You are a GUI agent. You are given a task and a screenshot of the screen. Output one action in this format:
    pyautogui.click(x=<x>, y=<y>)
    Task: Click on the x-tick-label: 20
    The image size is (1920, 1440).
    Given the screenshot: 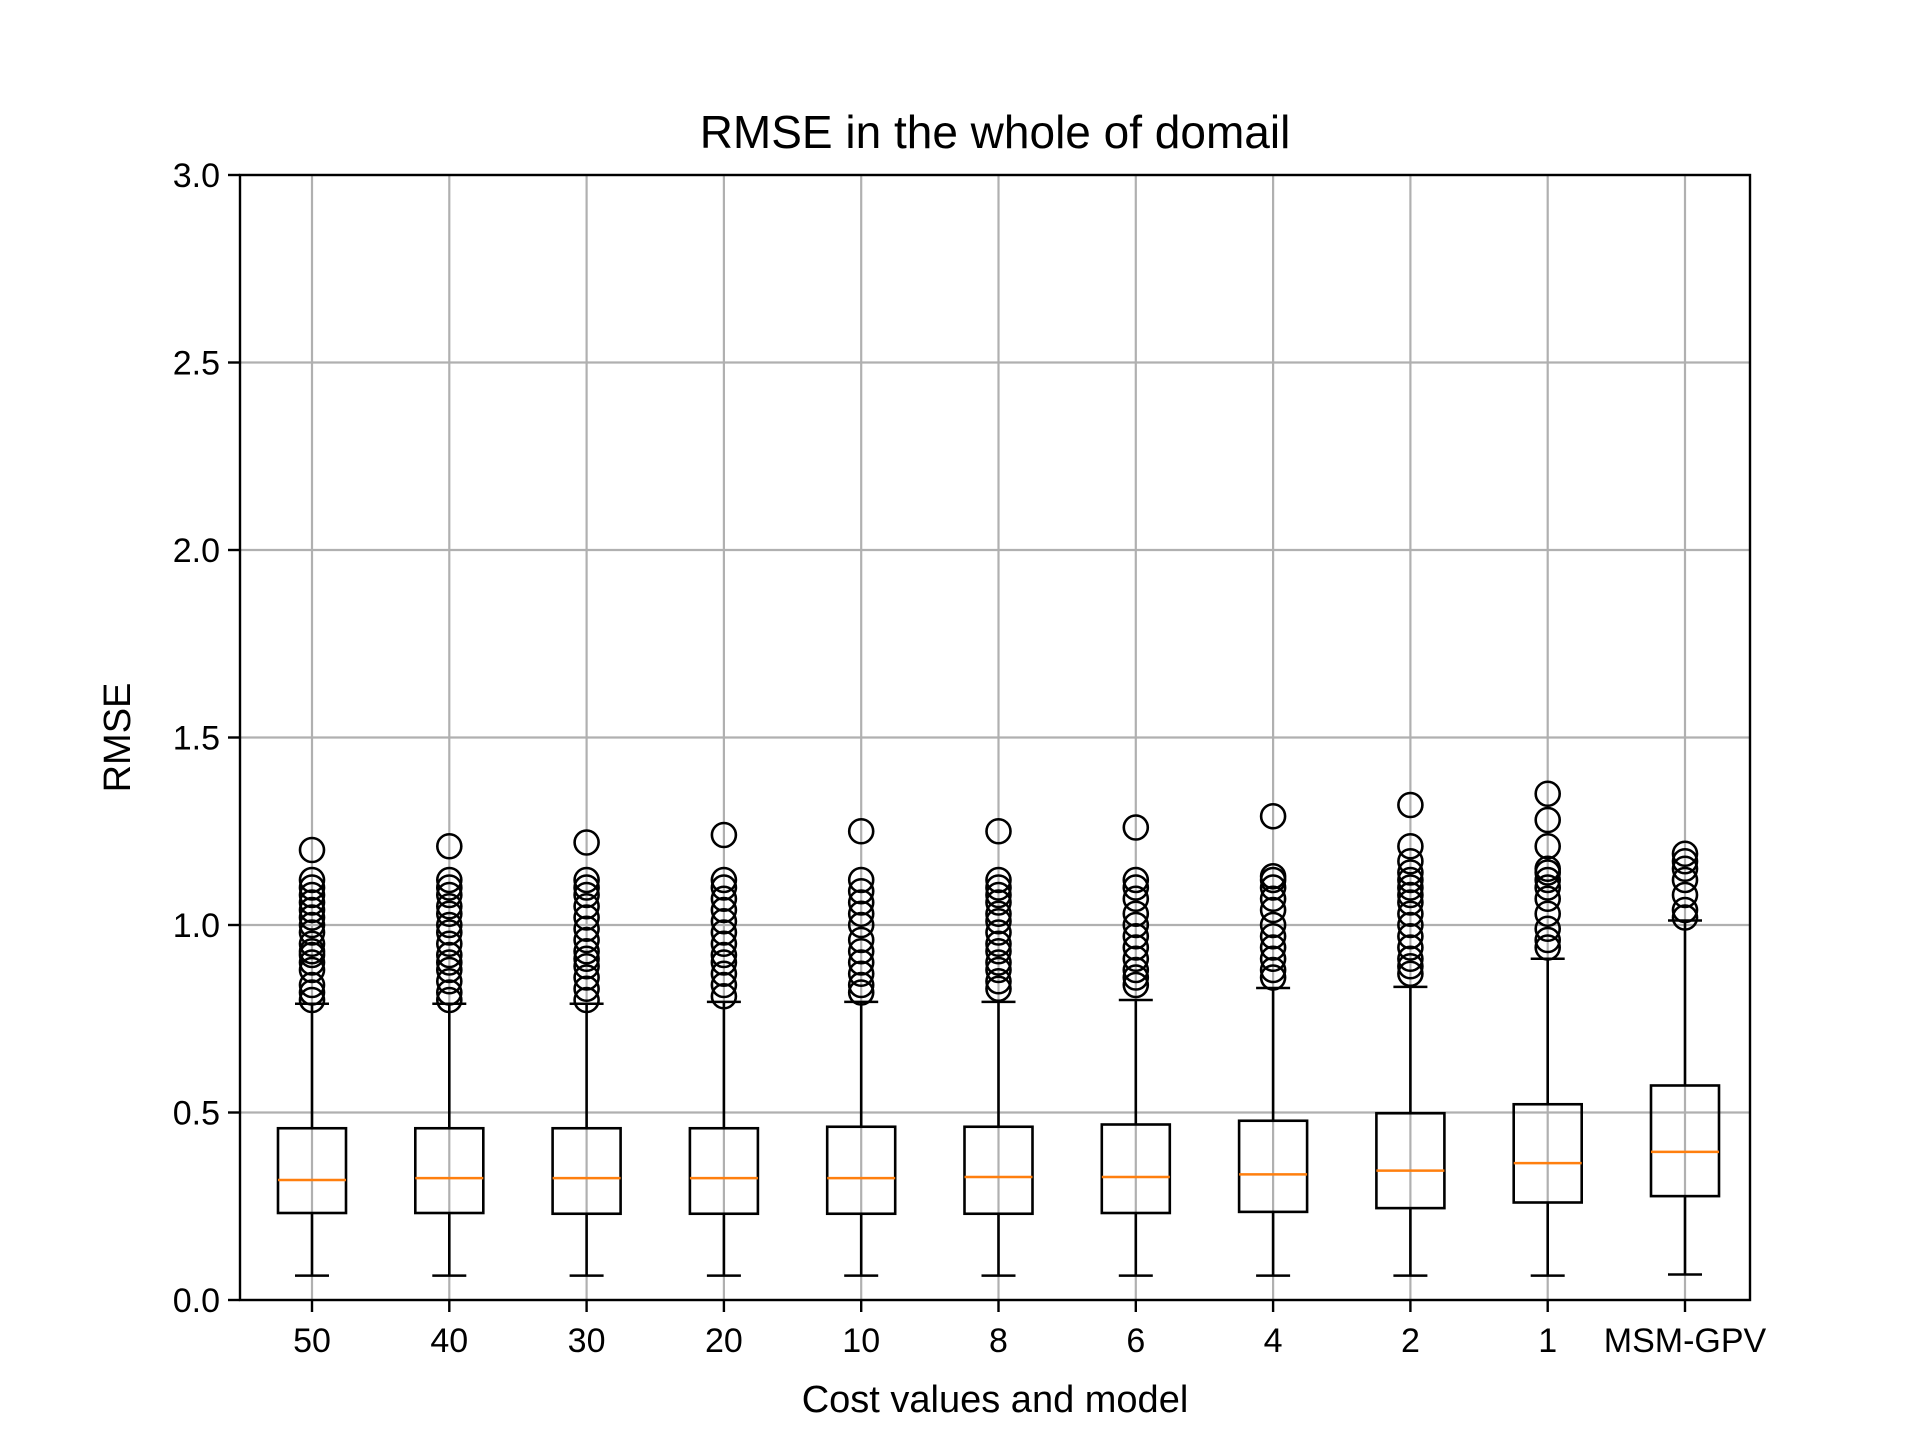 What is the action you would take?
    pyautogui.click(x=724, y=1341)
    